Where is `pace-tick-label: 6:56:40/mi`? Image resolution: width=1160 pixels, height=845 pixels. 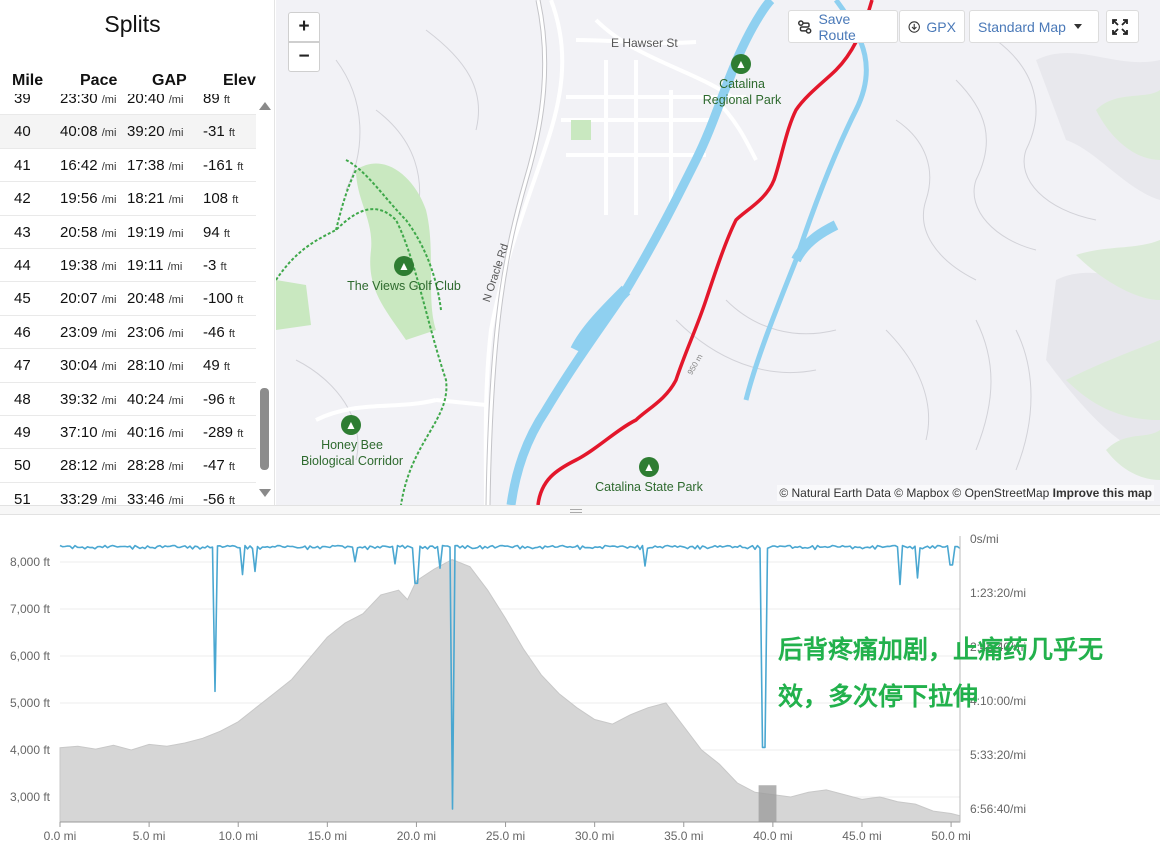 pace-tick-label: 6:56:40/mi is located at coordinates (998, 809).